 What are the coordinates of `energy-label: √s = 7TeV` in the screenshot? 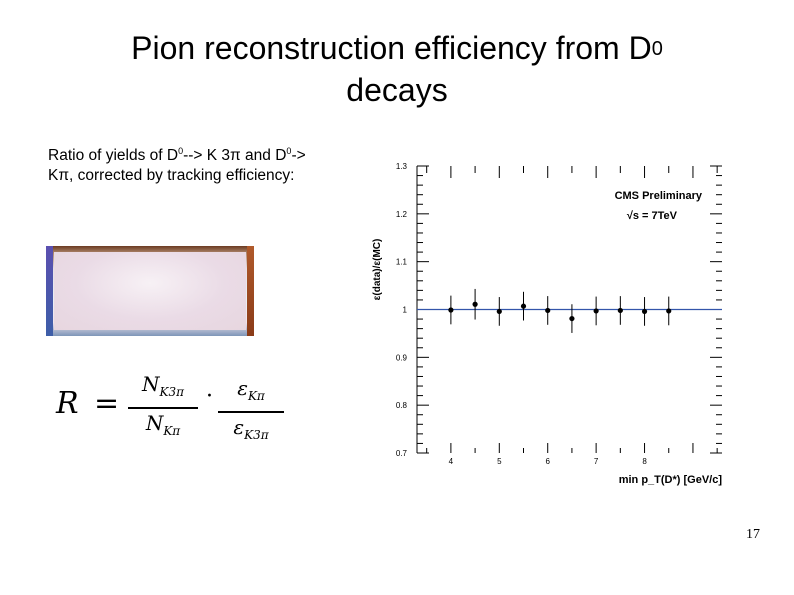 It's located at (652, 216).